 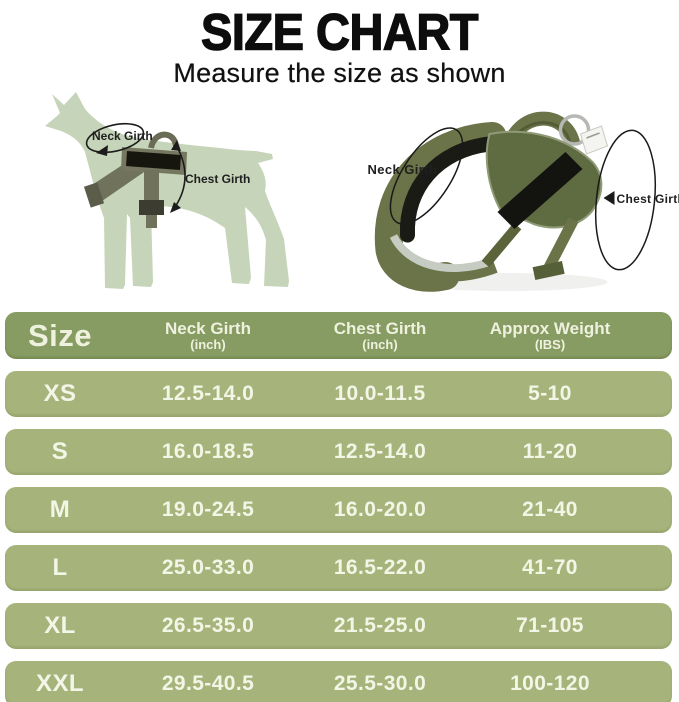 I want to click on column-header-size: Size, so click(x=60, y=335).